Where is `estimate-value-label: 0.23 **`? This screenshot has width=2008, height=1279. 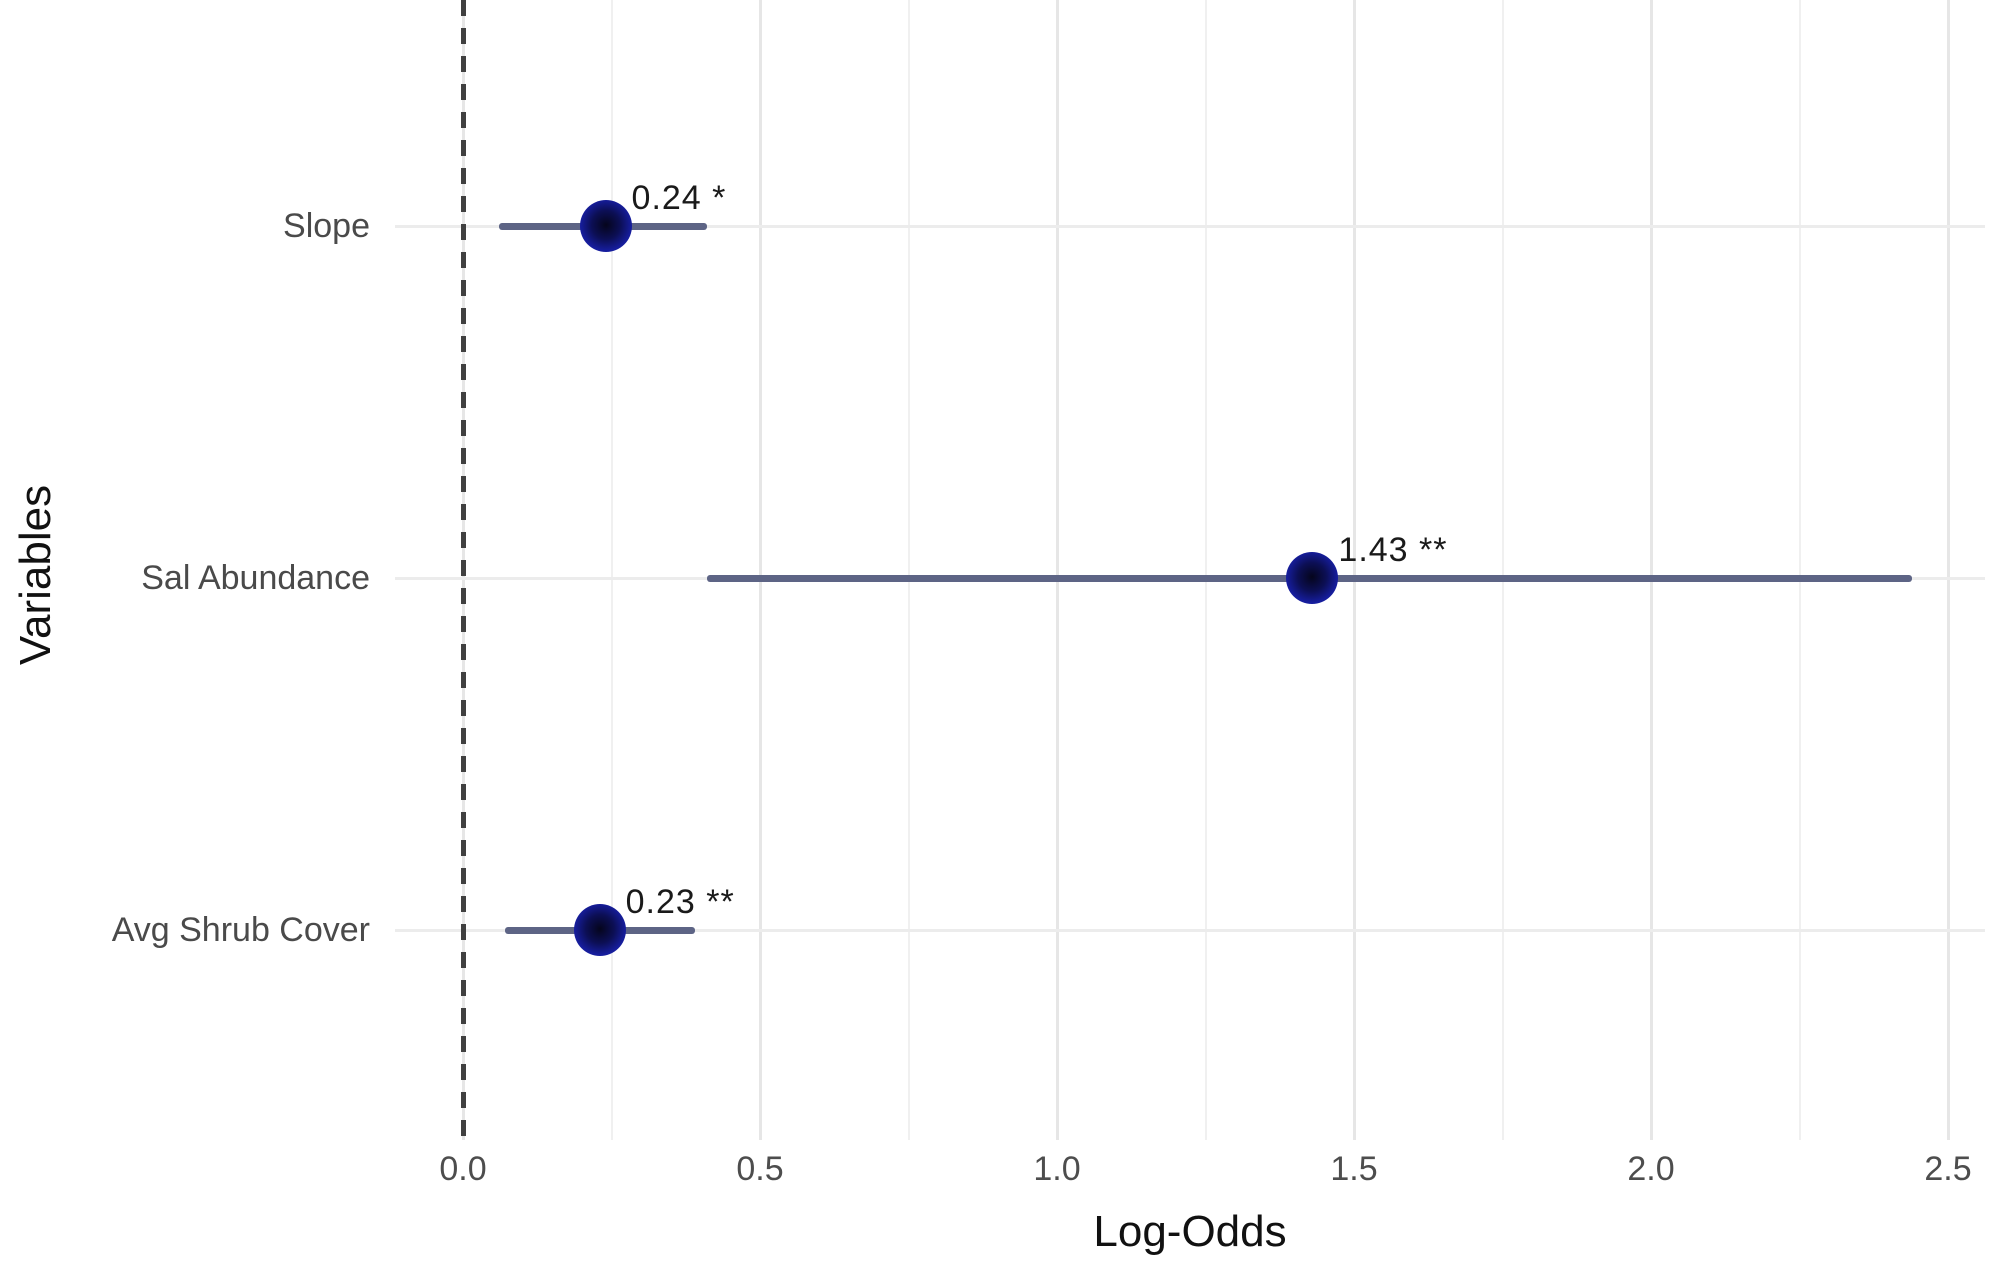 estimate-value-label: 0.23 ** is located at coordinates (680, 902).